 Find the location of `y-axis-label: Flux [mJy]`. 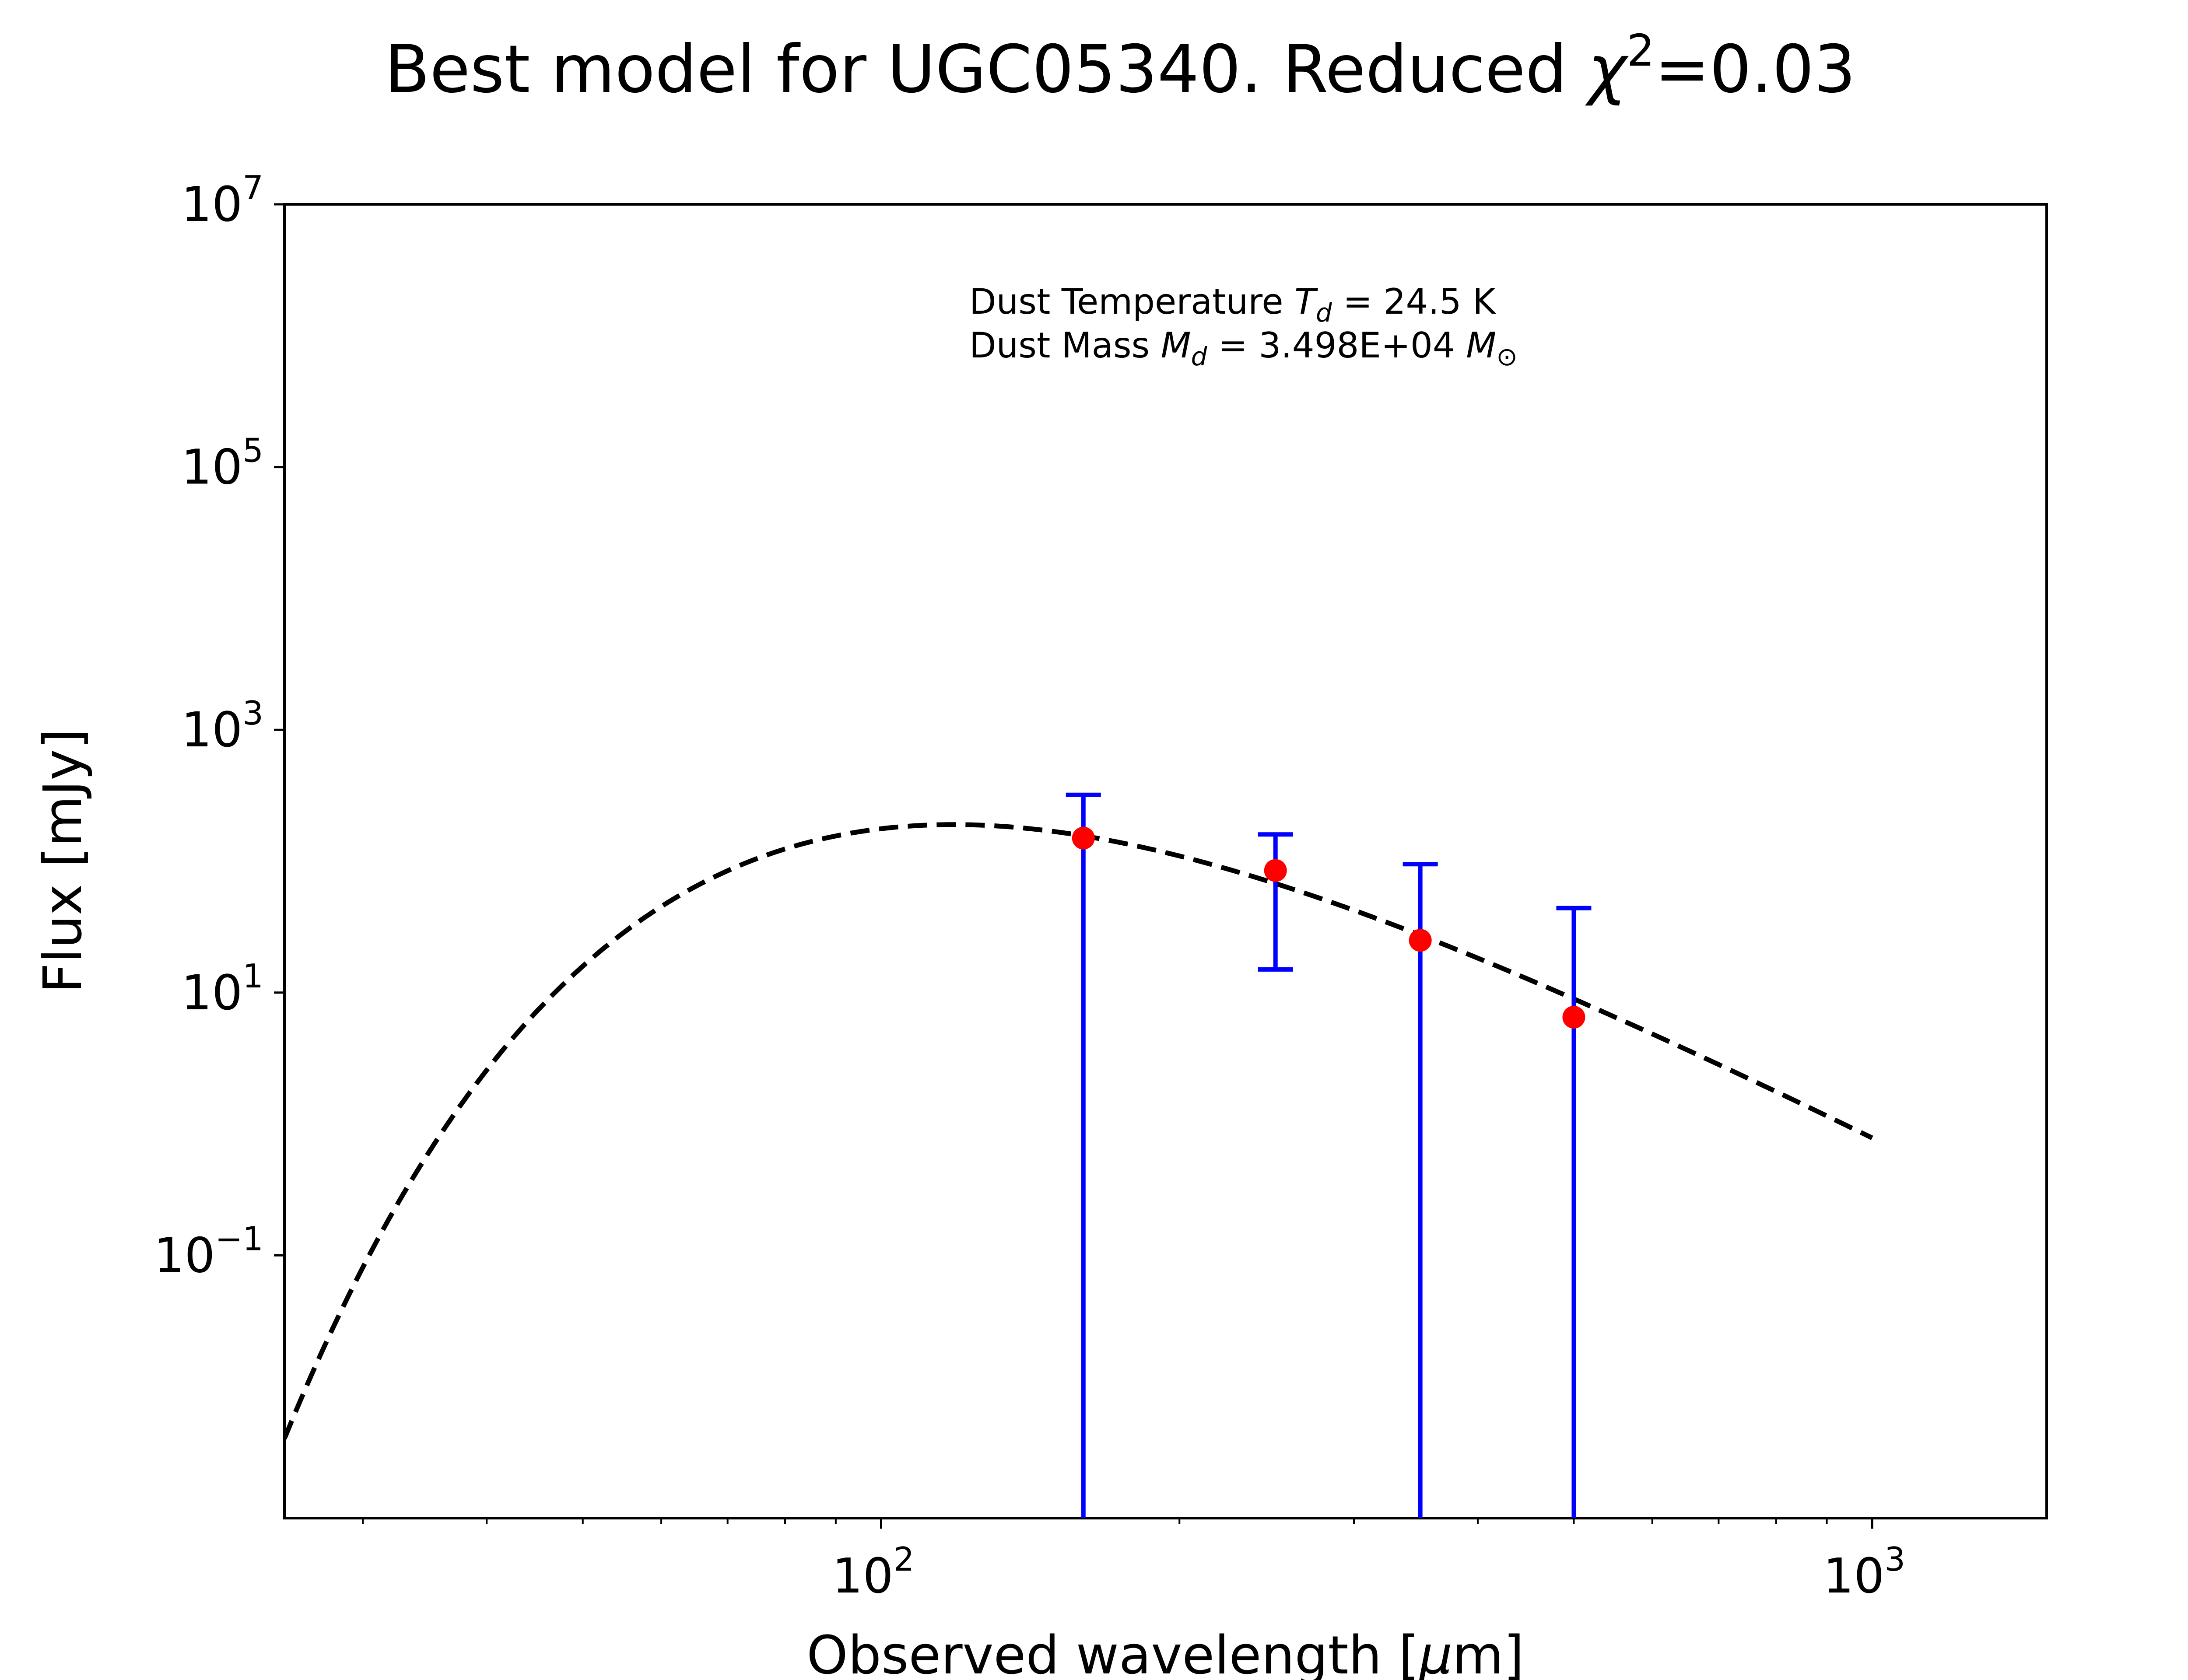

y-axis-label: Flux [mJy] is located at coordinates (63, 861).